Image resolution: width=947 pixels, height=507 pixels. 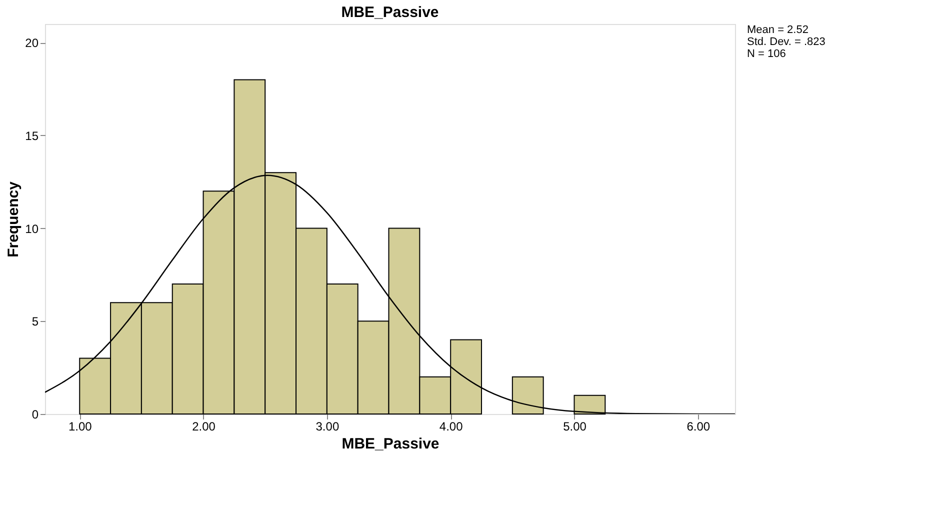 What do you see at coordinates (32, 135) in the screenshot?
I see `y-tick-label: 15` at bounding box center [32, 135].